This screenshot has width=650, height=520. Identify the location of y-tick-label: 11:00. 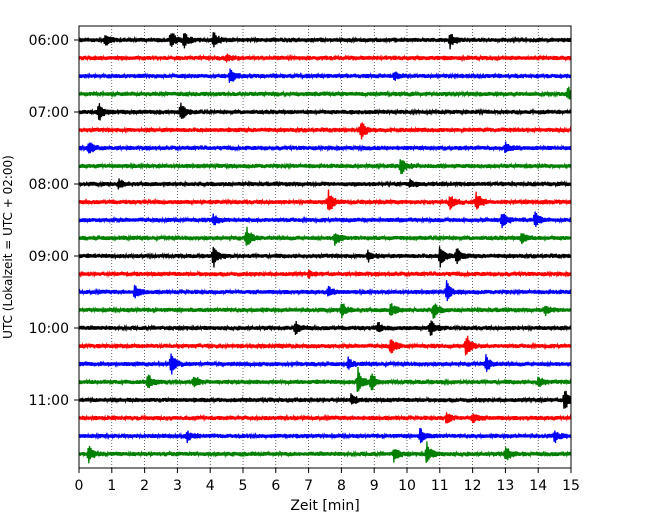
(49, 401).